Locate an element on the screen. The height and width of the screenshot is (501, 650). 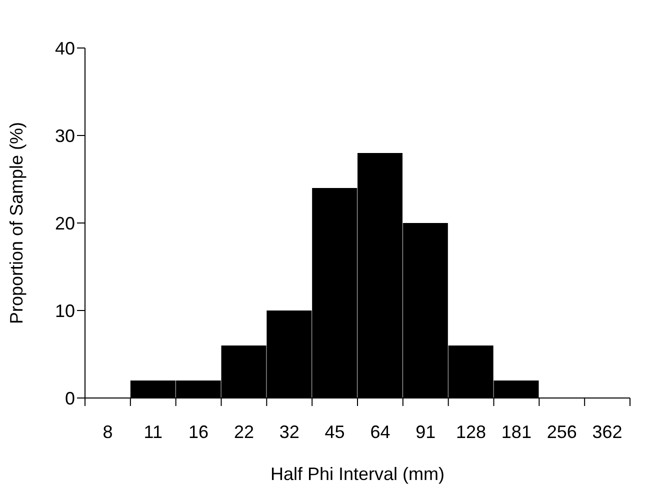
y-tick-label: 10 is located at coordinates (64, 310).